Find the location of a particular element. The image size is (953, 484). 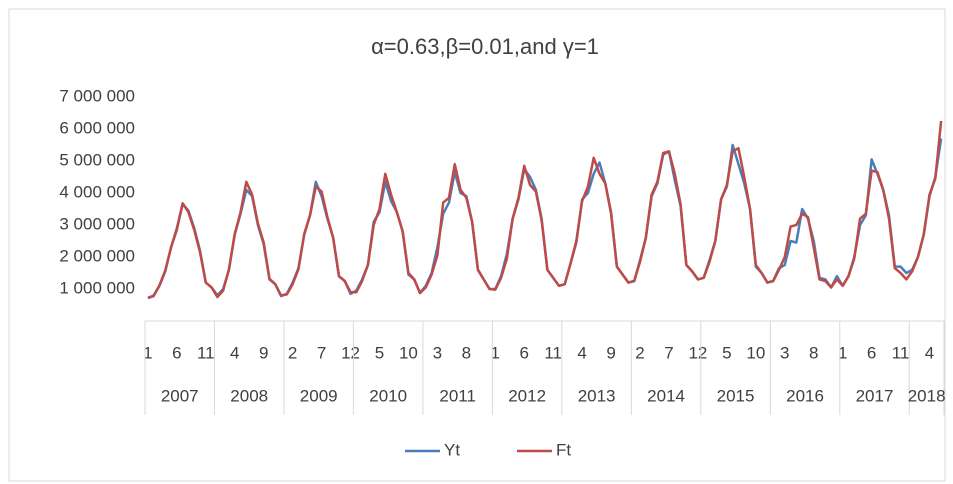

year-label: 2013 is located at coordinates (597, 395).